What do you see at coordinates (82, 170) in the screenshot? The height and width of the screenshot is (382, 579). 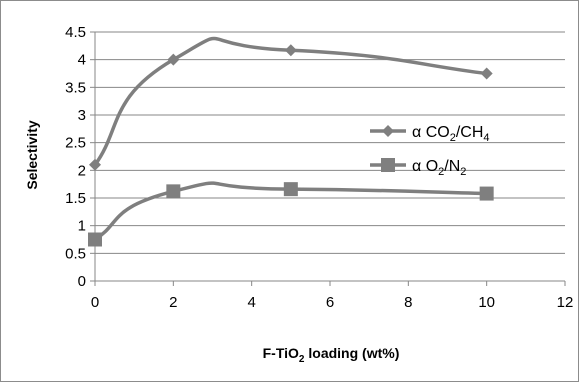 I see `y-tick-label: 2` at bounding box center [82, 170].